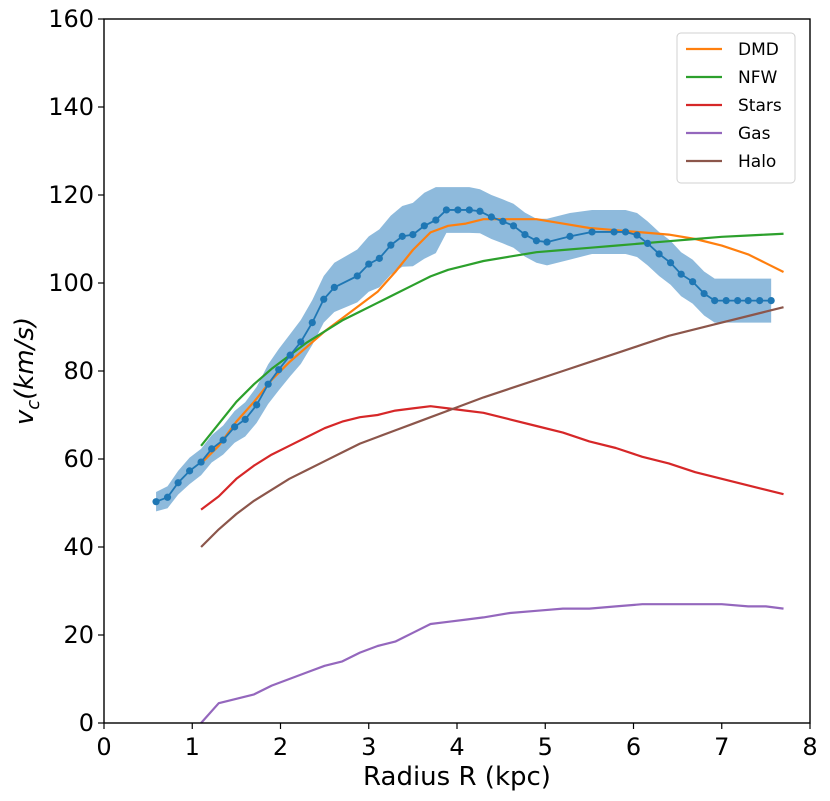  I want to click on legend: DMD NFW Stars Gas Halo, so click(736, 108).